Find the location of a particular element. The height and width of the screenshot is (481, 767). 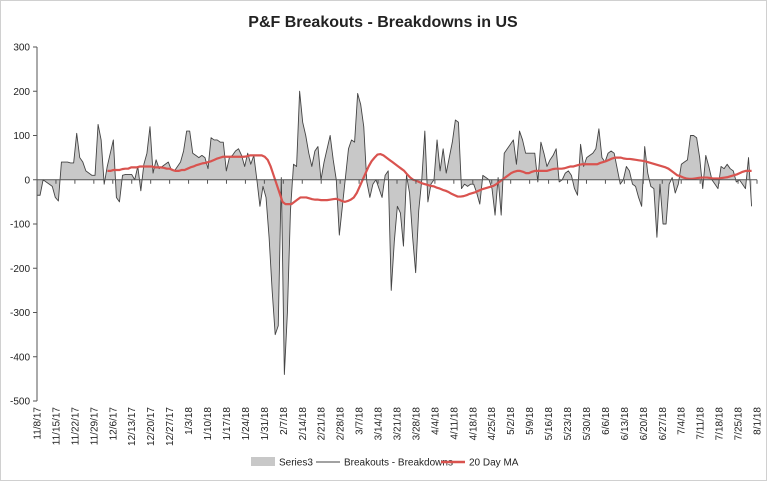

x-tick-label: 7/25/18 is located at coordinates (739, 424).